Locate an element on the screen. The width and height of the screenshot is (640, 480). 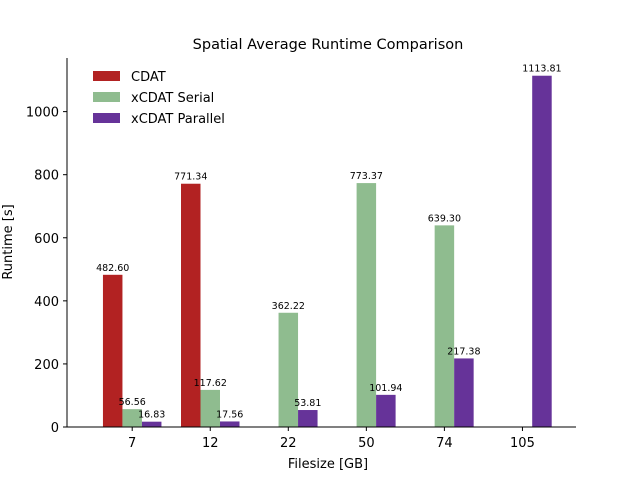
value-label-xcdat-serial-12: 117.62 is located at coordinates (210, 383).